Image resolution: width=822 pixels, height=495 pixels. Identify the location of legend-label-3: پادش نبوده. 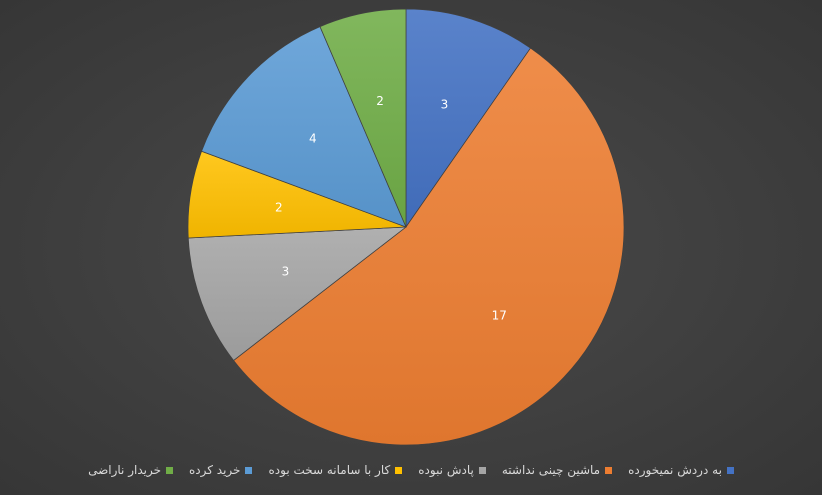
(446, 470).